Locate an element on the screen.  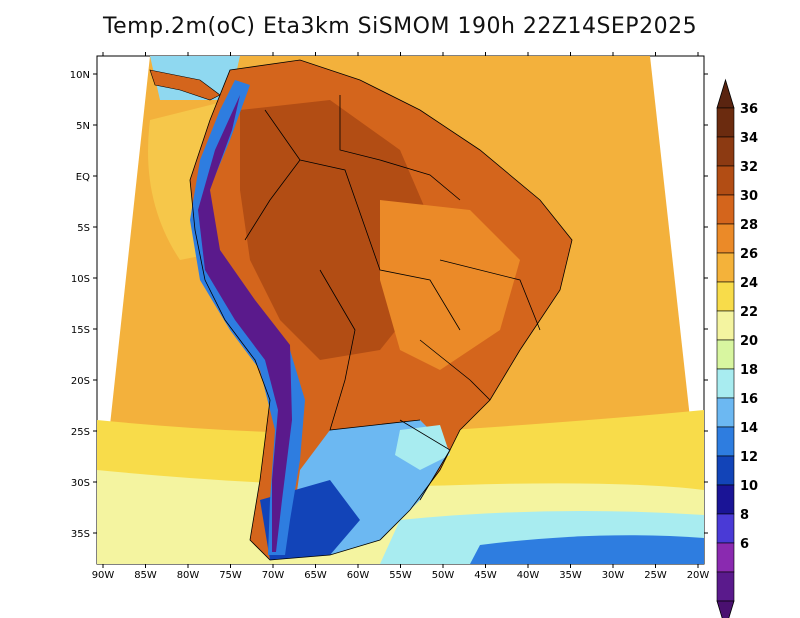
colorbar-label: 20 is located at coordinates (749, 341).